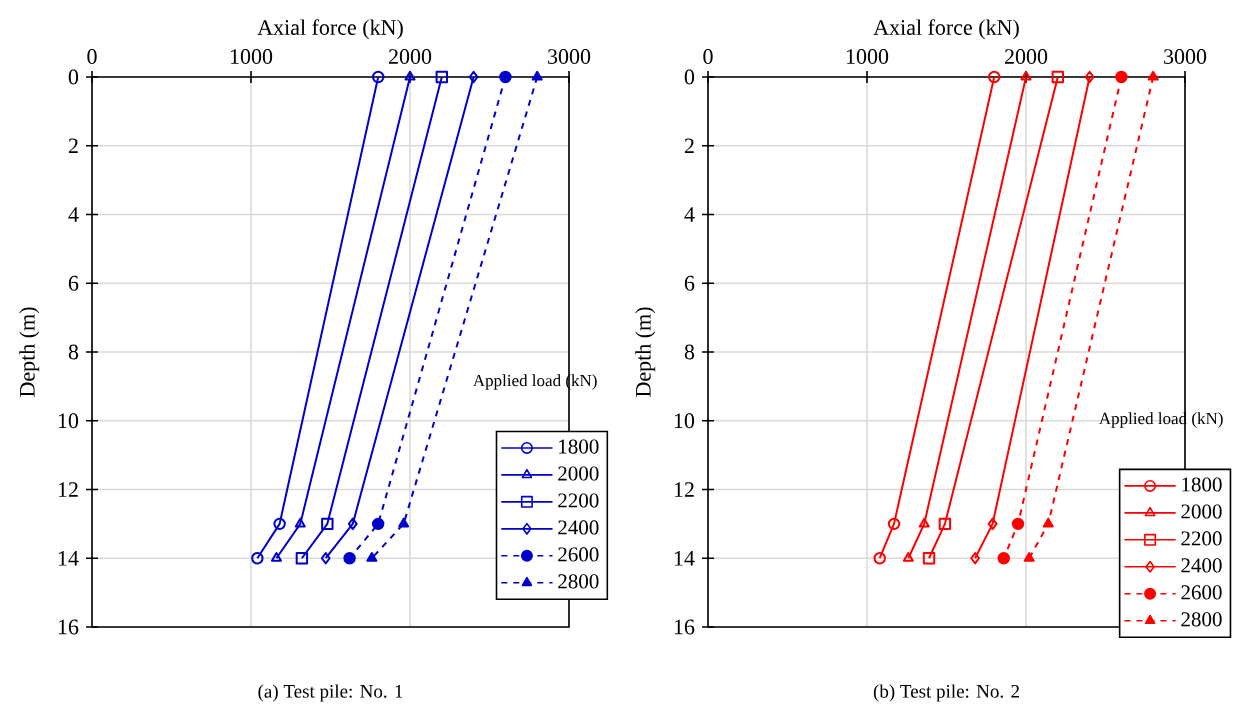 This screenshot has height=711, width=1250. What do you see at coordinates (946, 693) in the screenshot?
I see `text: (b) Test pile: No. 2` at bounding box center [946, 693].